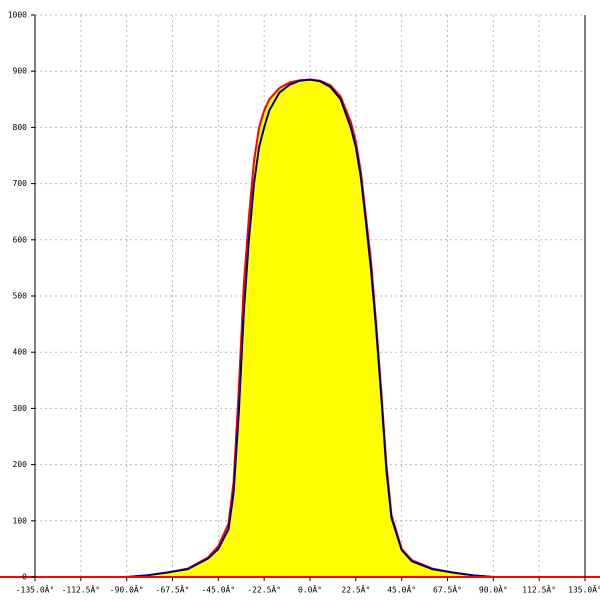 This screenshot has width=600, height=600. What do you see at coordinates (20, 352) in the screenshot?
I see `y-tick-label: 400` at bounding box center [20, 352].